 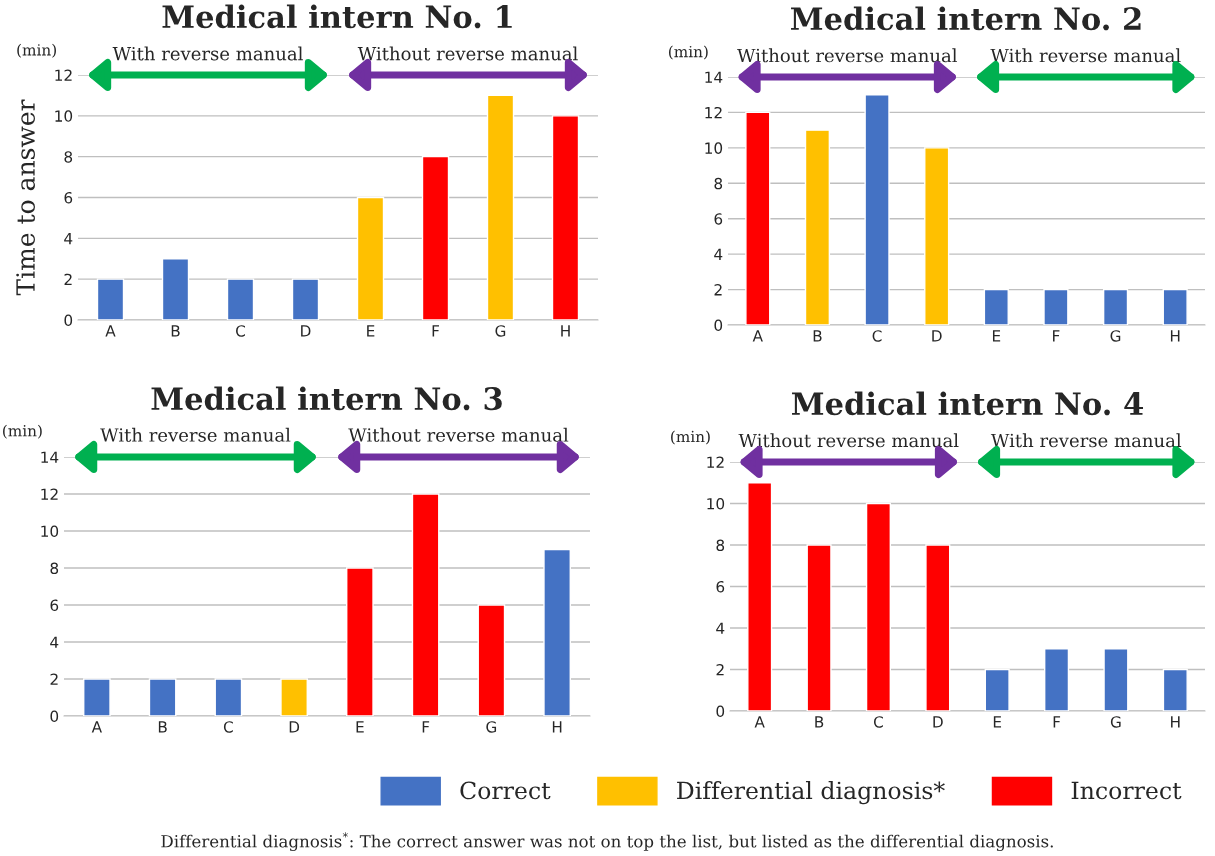 I want to click on legend-label: Differential diagnosis*, so click(x=811, y=793).